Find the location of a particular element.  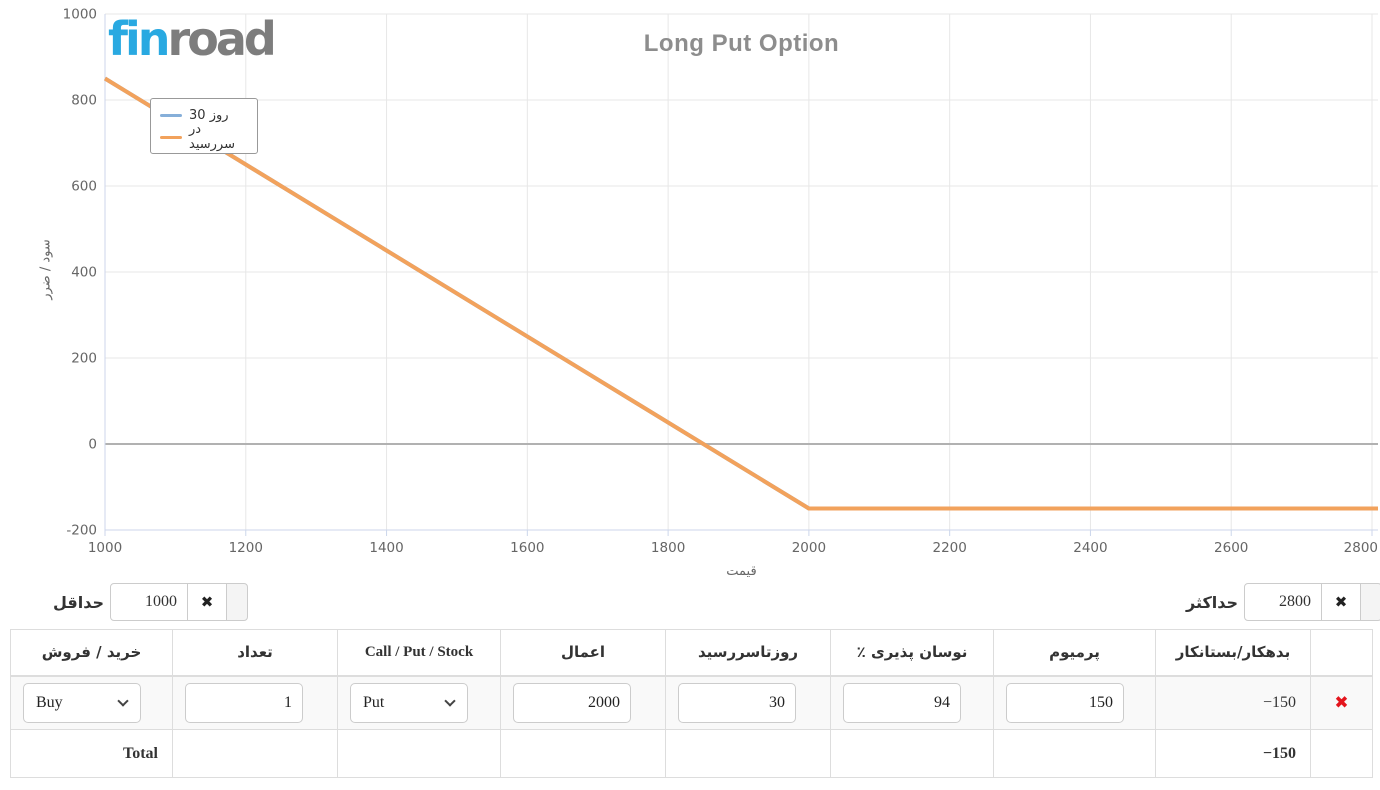

x-tick-label: 1800 is located at coordinates (668, 548).